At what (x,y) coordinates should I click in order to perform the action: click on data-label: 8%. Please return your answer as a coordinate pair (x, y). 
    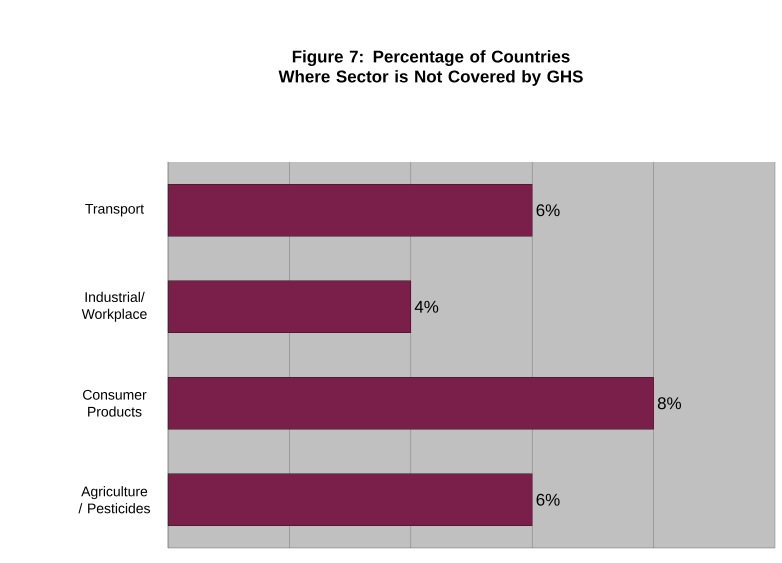
    Looking at the image, I should click on (669, 403).